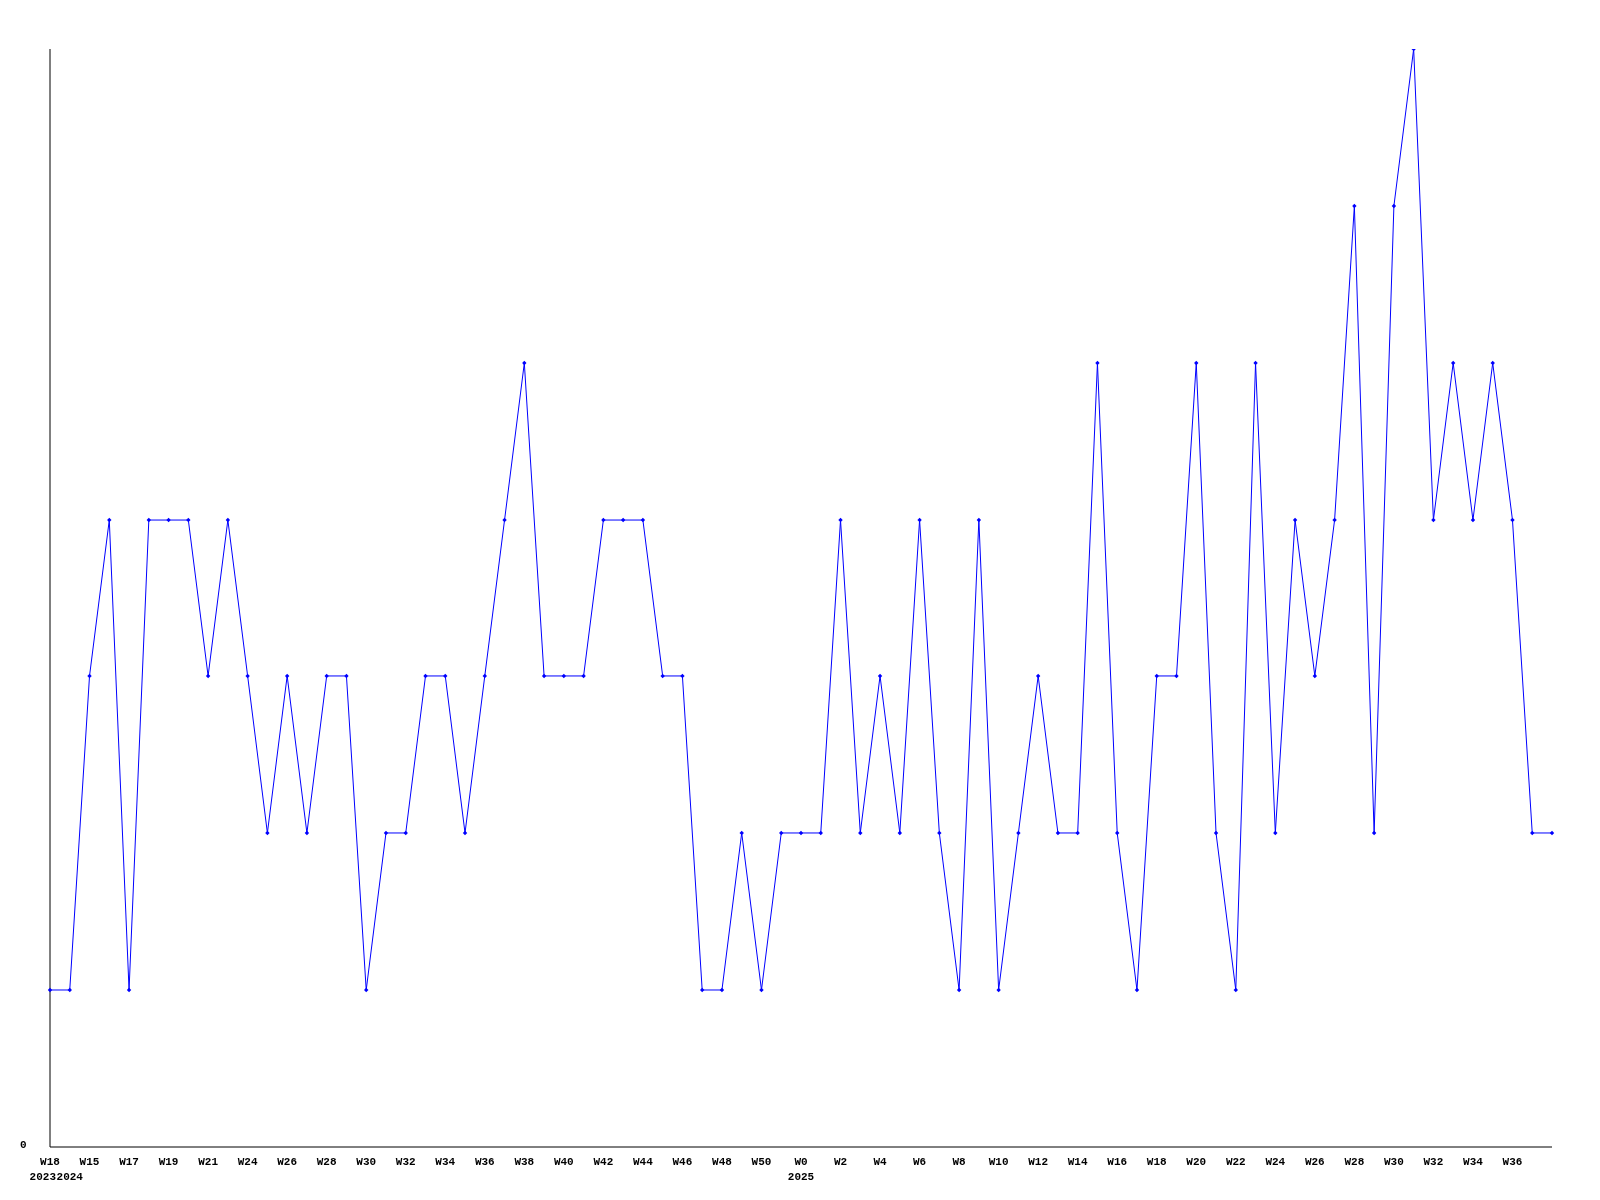 The width and height of the screenshot is (1600, 1200). Describe the element at coordinates (880, 1162) in the screenshot. I see `x-tick-label: W4` at that location.